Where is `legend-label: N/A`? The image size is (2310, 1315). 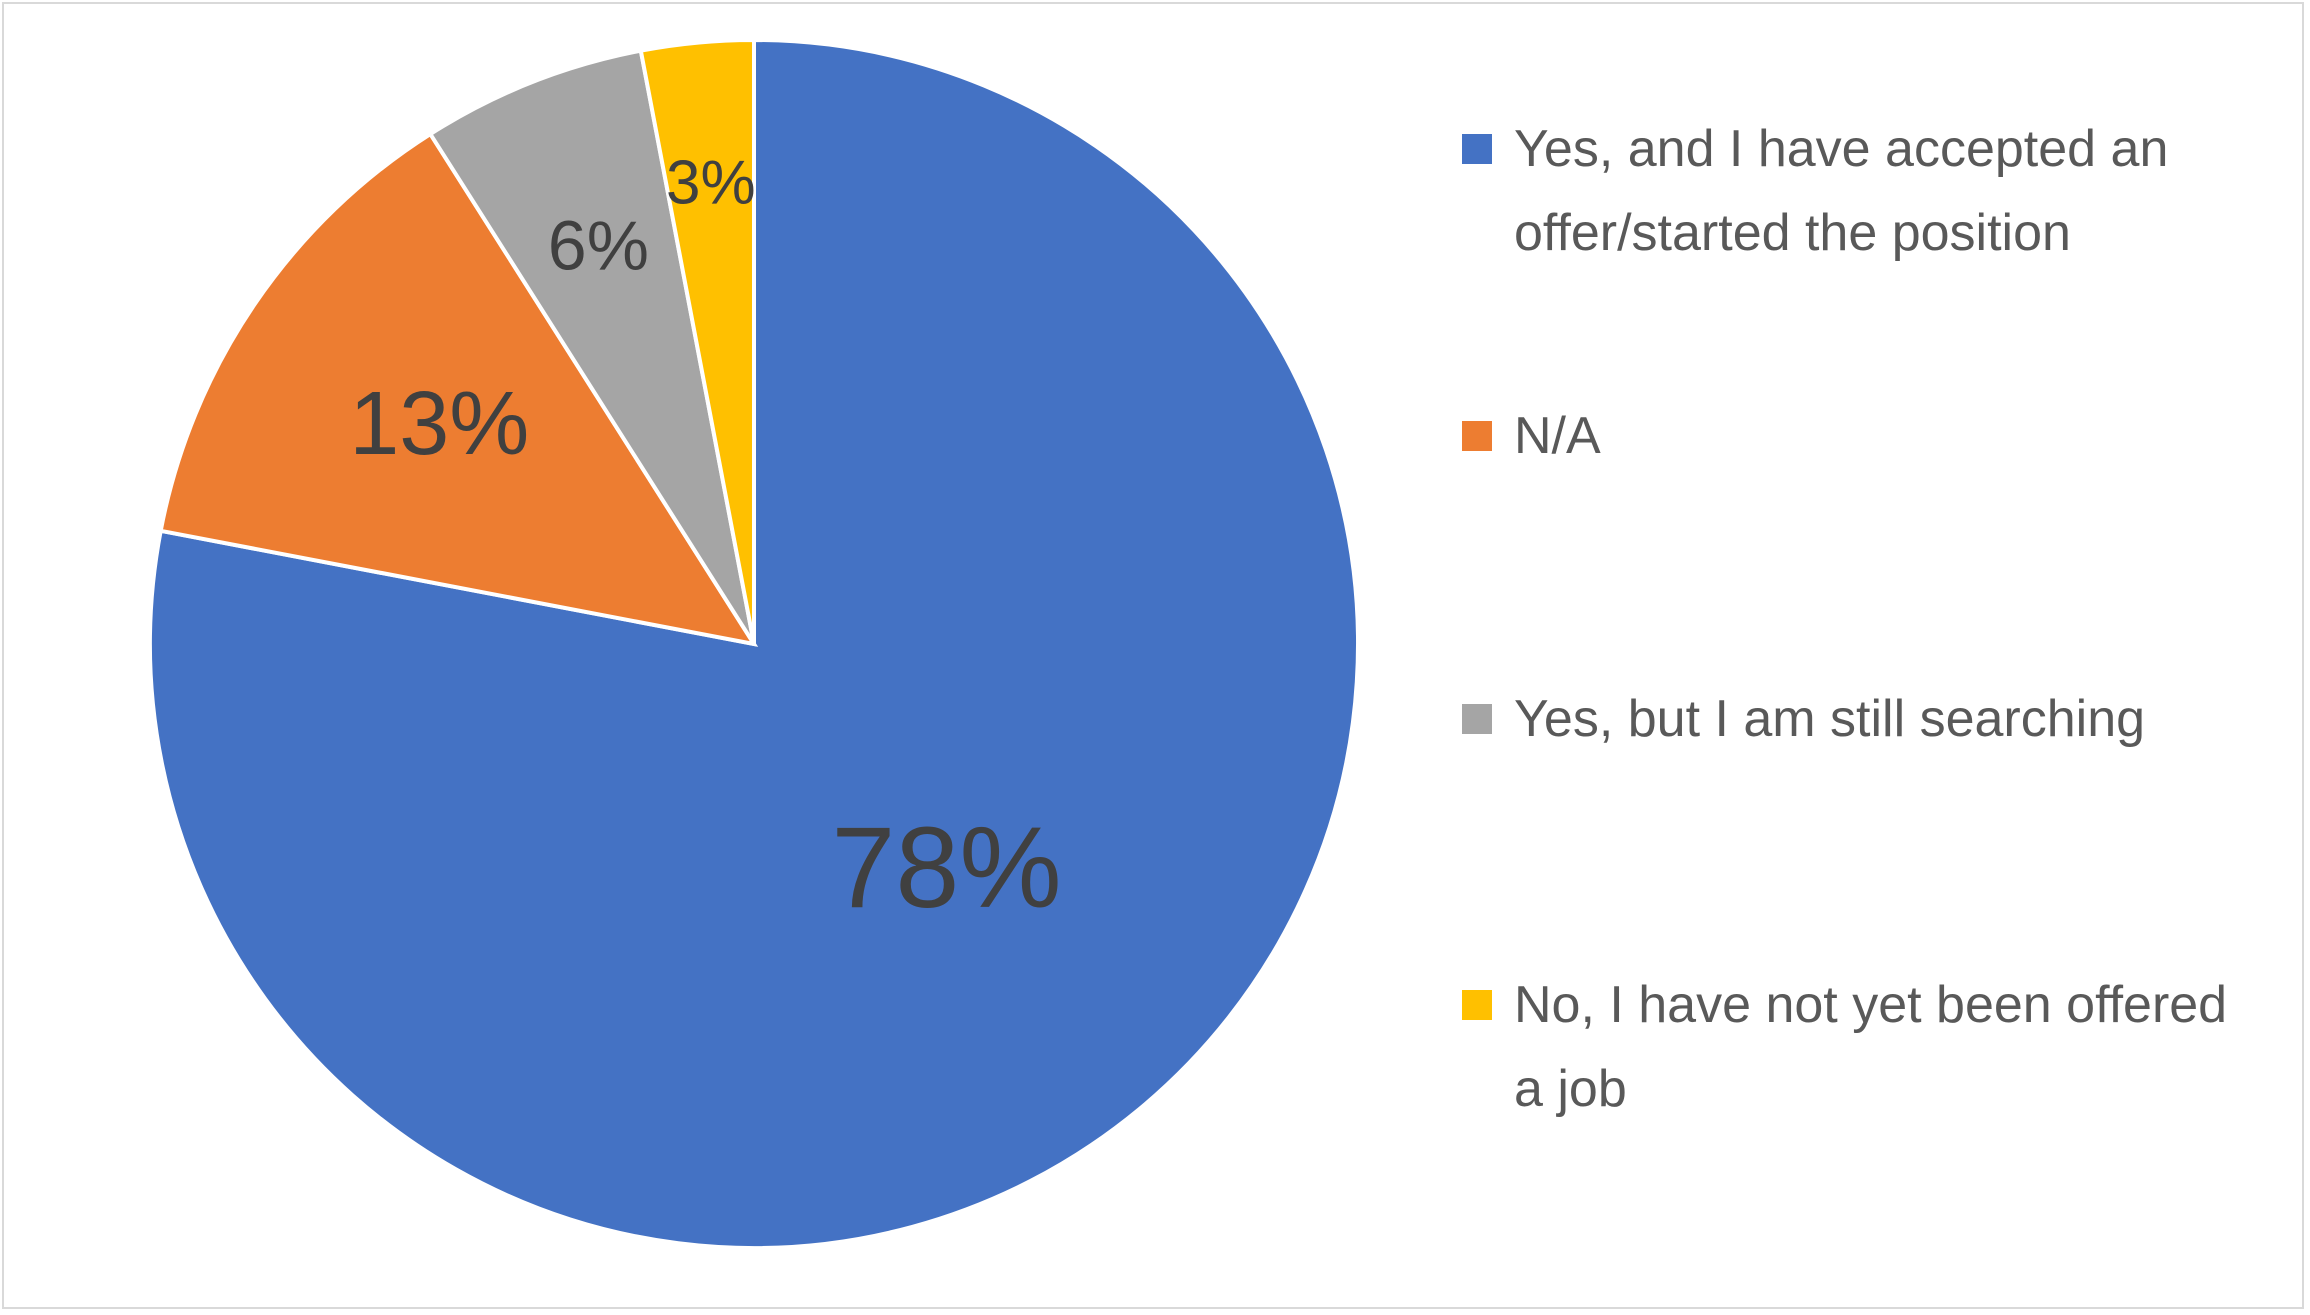
legend-label: N/A is located at coordinates (1557, 436).